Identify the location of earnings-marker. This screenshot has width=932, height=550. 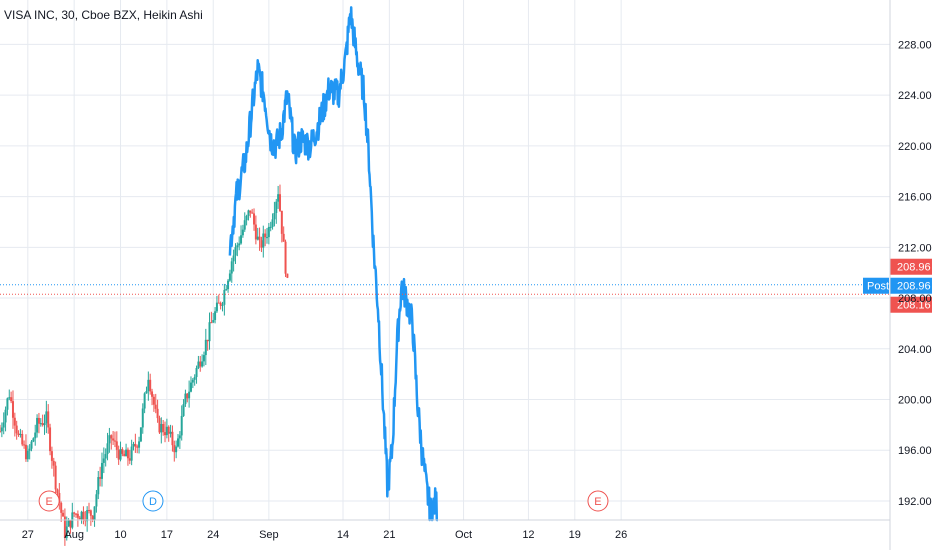
(598, 501).